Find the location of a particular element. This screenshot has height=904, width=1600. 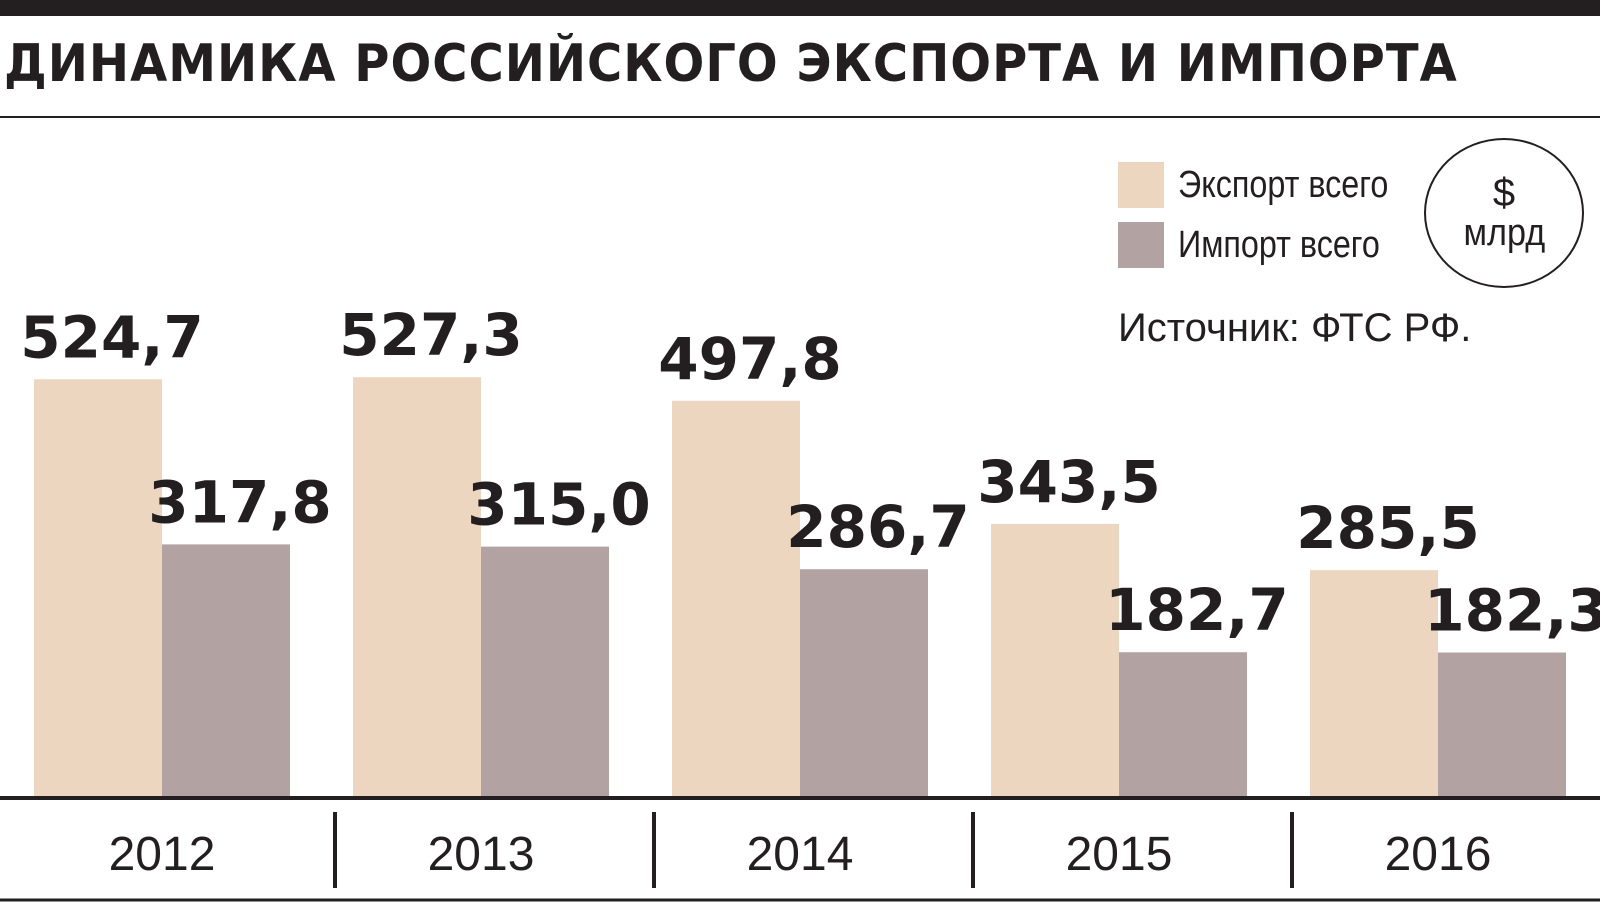

value-label-import-2015: 182,7 is located at coordinates (1196, 610).